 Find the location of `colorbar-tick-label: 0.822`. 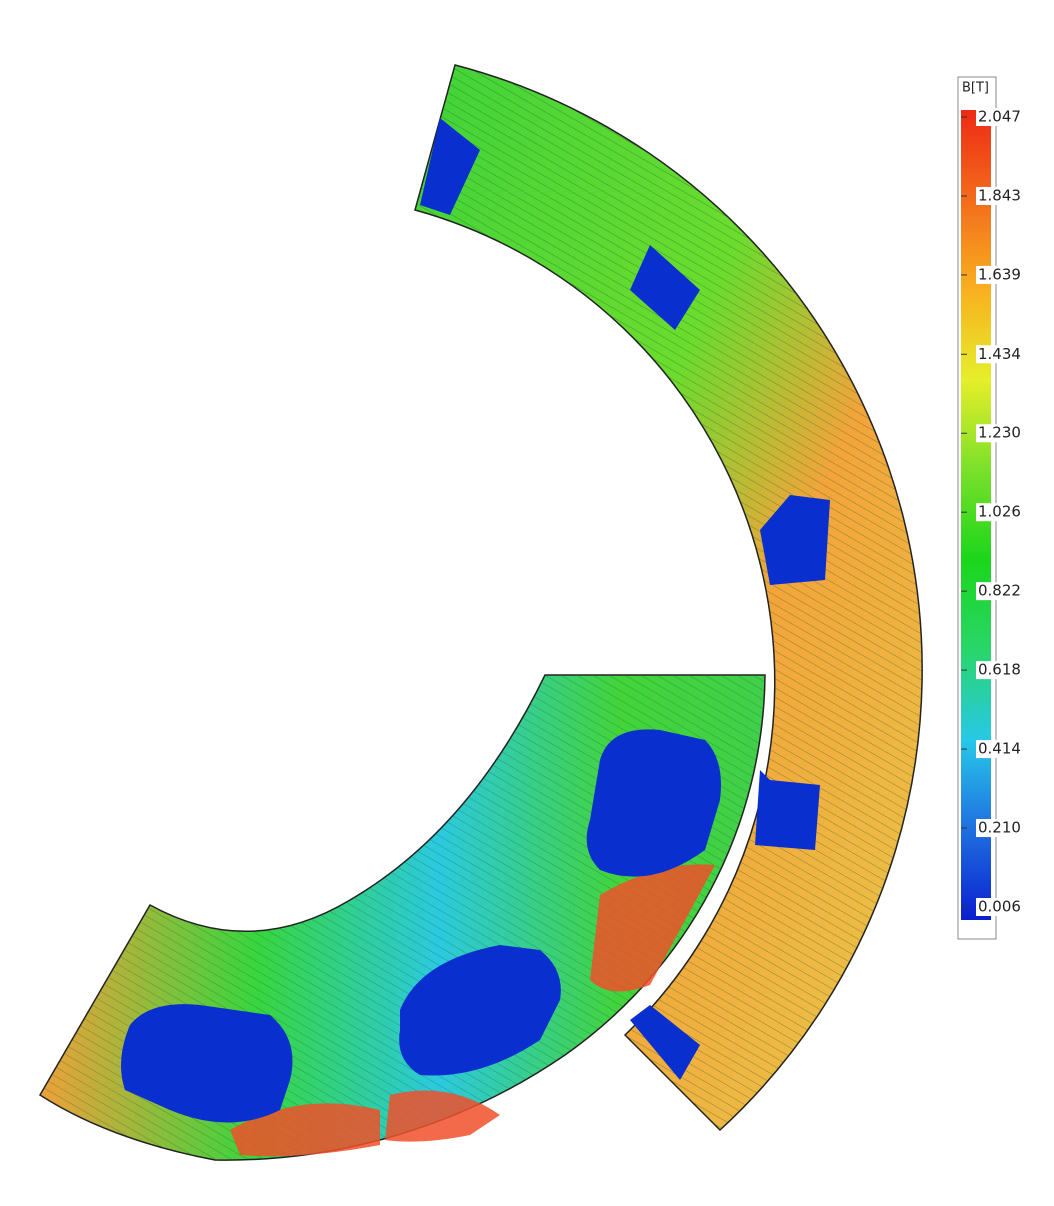

colorbar-tick-label: 0.822 is located at coordinates (999, 591).